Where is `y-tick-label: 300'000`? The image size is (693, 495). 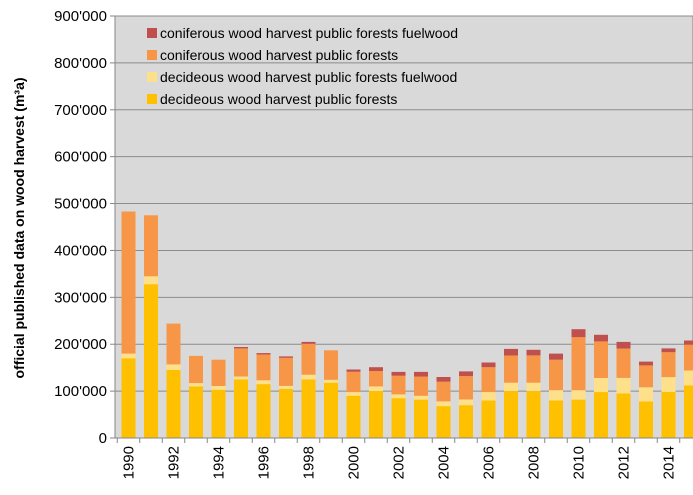
y-tick-label: 300'000 is located at coordinates (80, 297).